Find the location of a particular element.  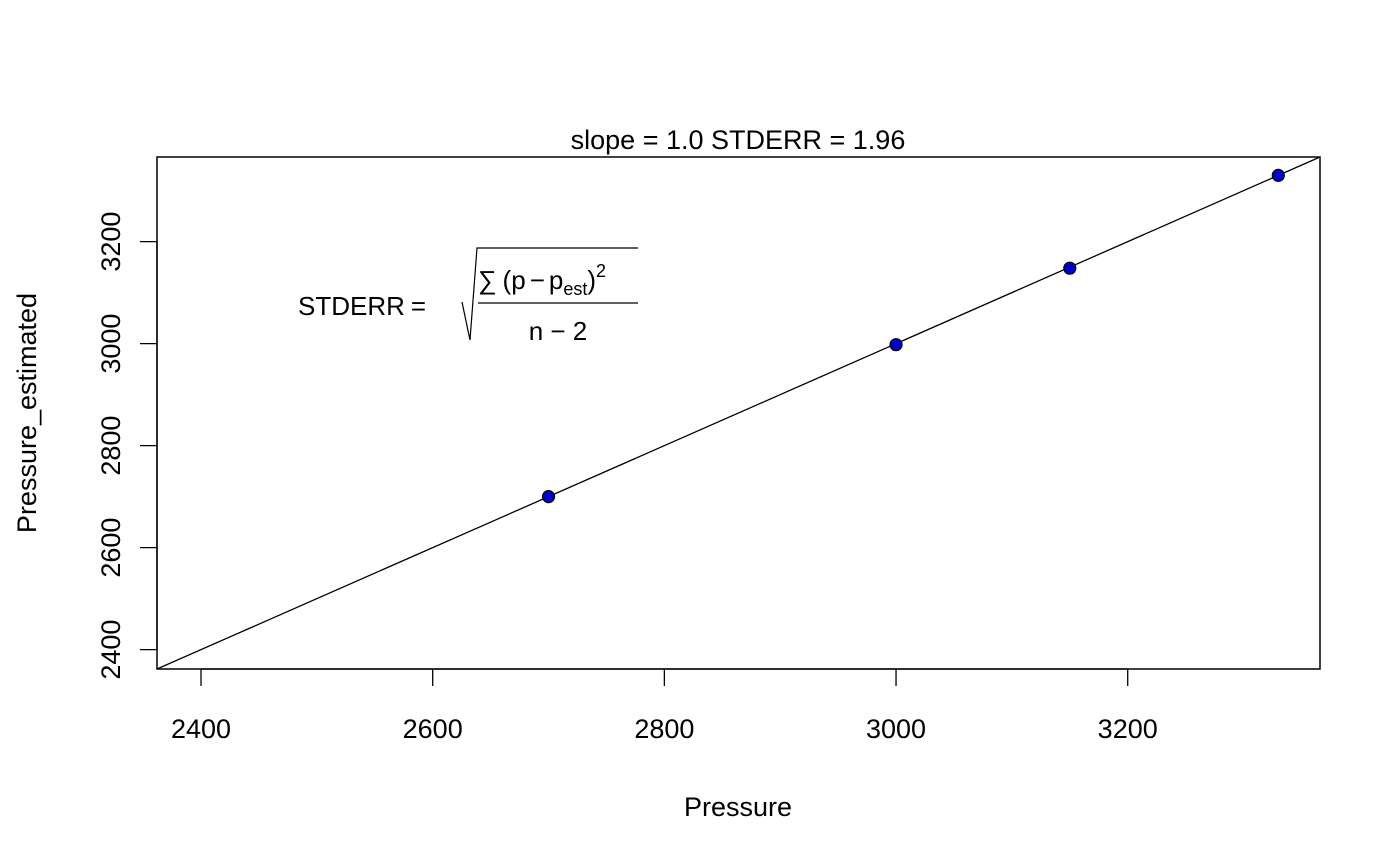

x-tick-label: 2400 is located at coordinates (201, 729).